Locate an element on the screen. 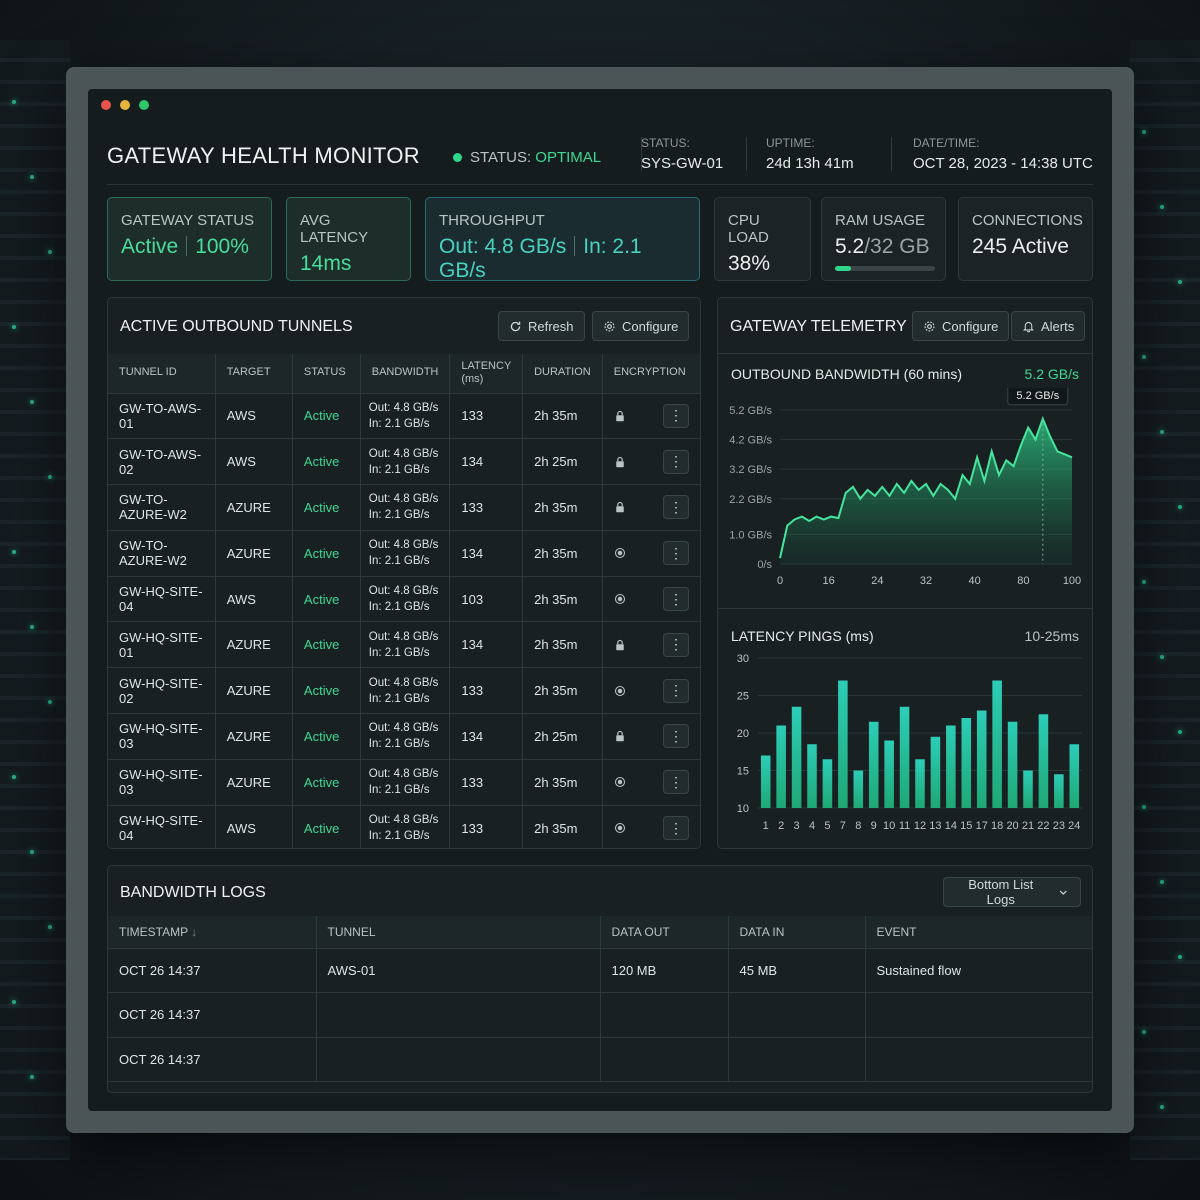 Image resolution: width=1200 pixels, height=1200 pixels. refresh-button: Refresh is located at coordinates (541, 326).